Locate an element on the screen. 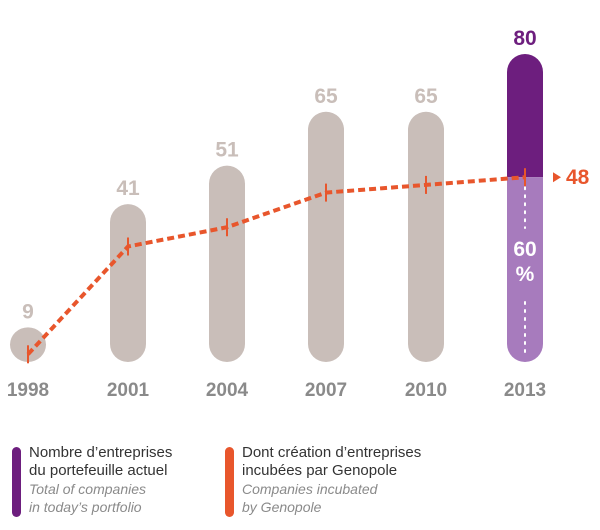 Image resolution: width=600 pixels, height=530 pixels. bar-value-label: 80 is located at coordinates (524, 38).